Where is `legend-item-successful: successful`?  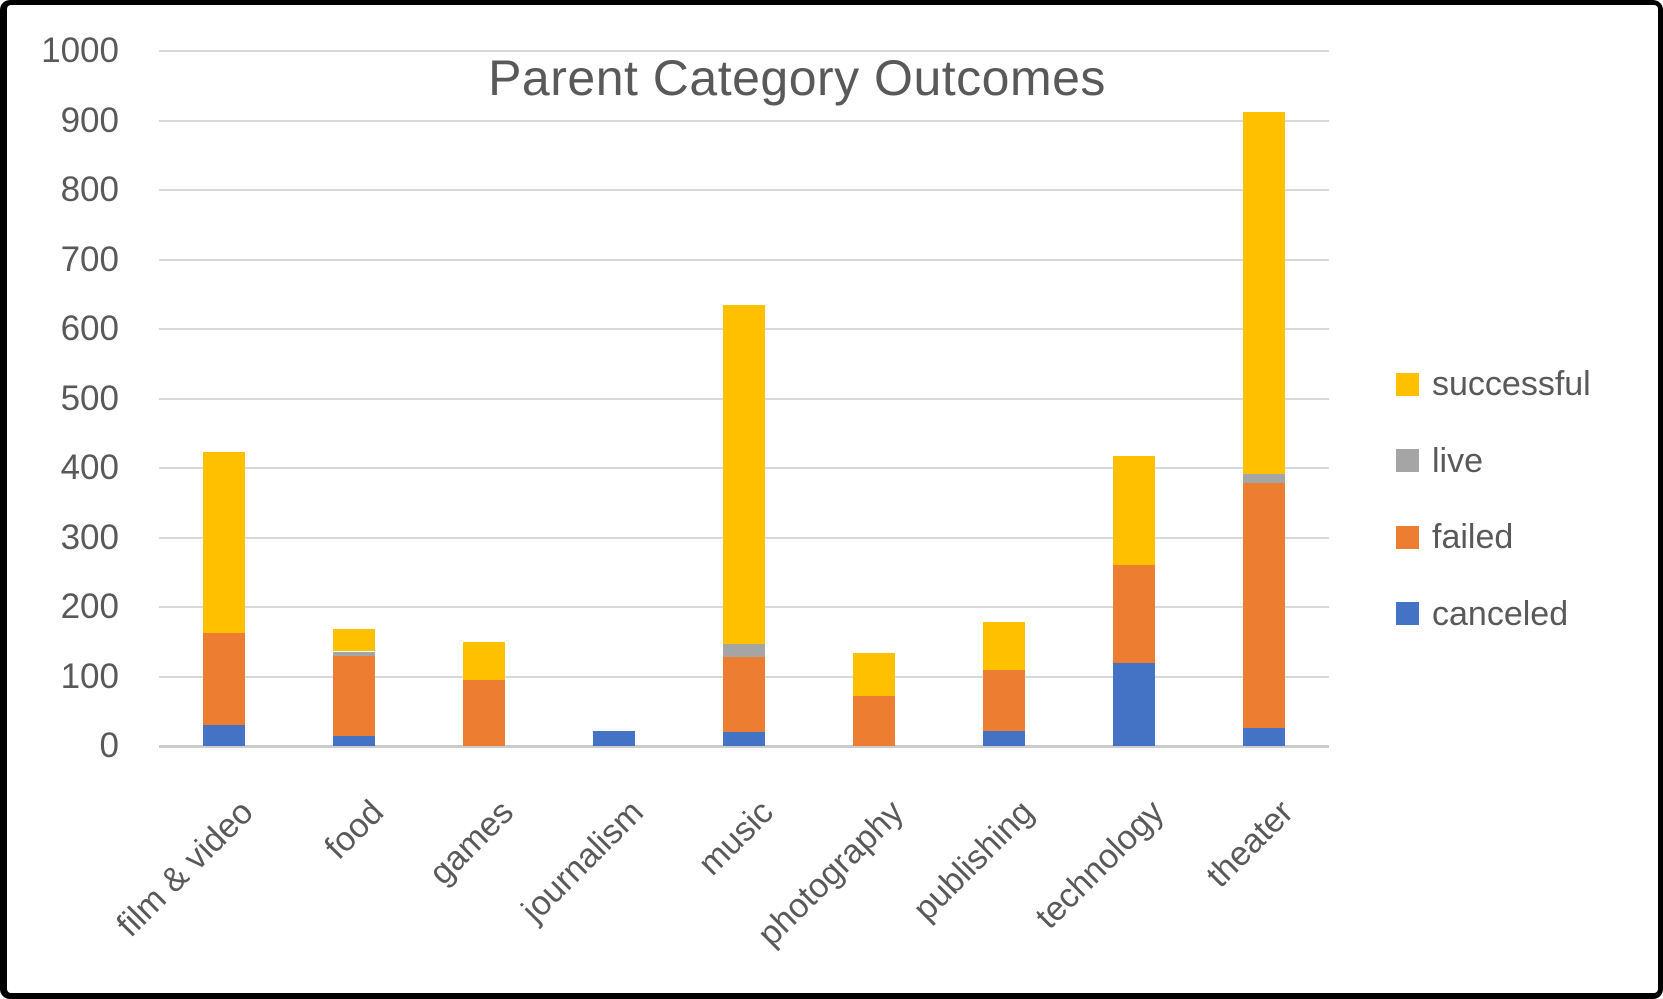
legend-item-successful: successful is located at coordinates (1493, 384).